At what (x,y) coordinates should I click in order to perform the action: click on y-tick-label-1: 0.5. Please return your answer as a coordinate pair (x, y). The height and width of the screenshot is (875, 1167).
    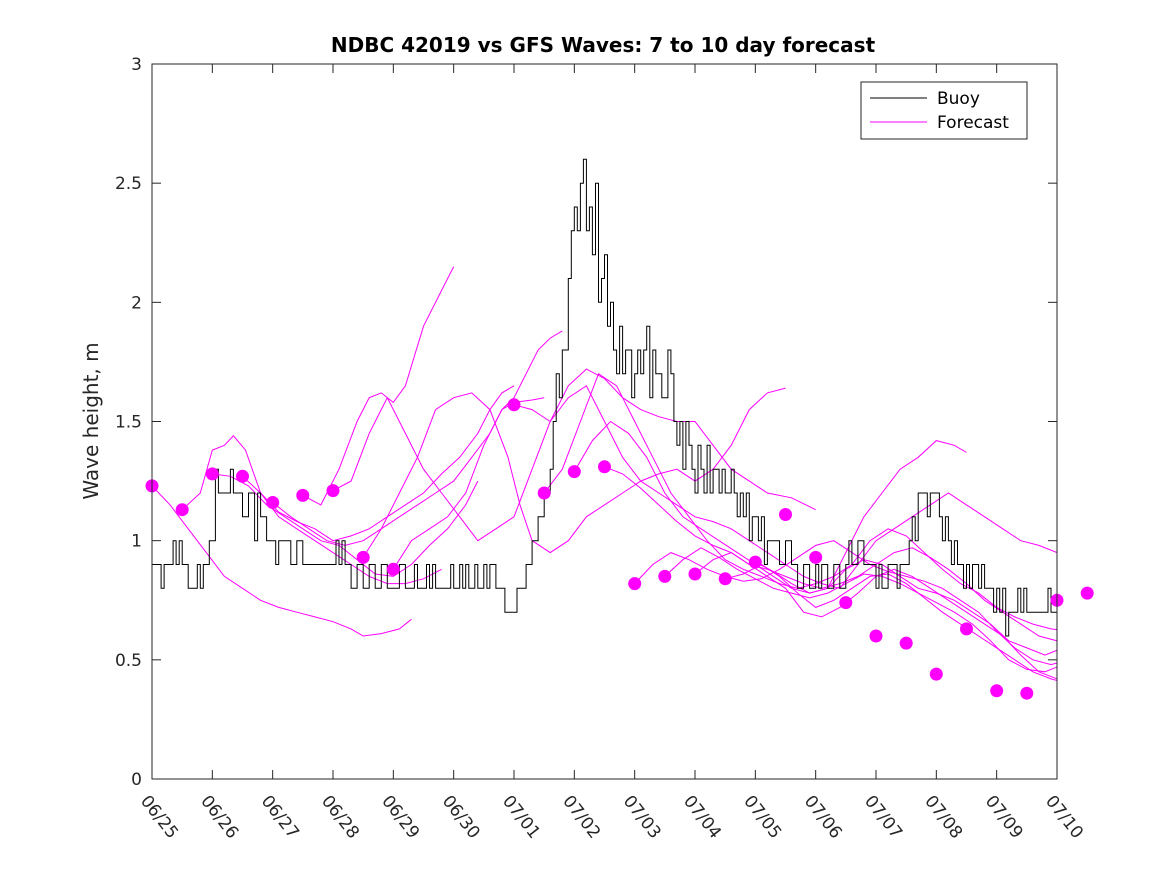
    Looking at the image, I should click on (128, 661).